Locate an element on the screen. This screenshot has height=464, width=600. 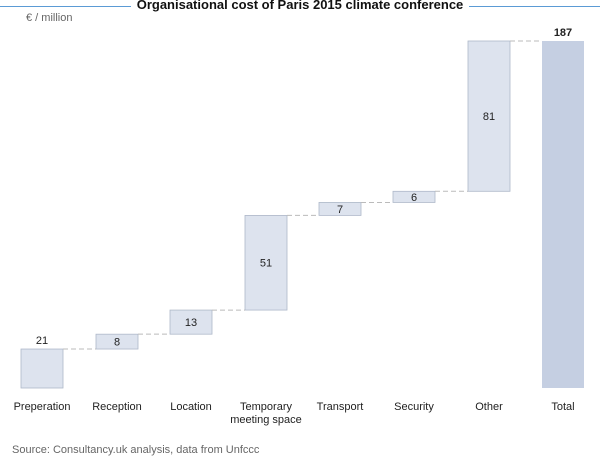
category-label-6: Other is located at coordinates (489, 407).